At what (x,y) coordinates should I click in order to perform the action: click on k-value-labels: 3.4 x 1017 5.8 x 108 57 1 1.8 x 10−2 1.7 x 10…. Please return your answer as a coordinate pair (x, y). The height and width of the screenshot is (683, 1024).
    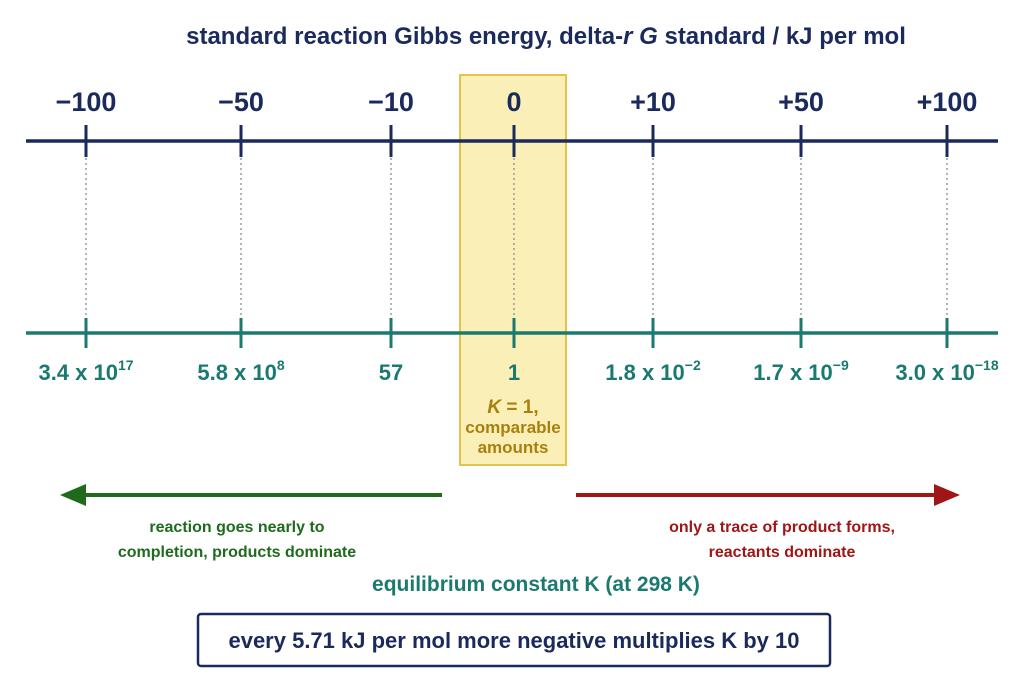
    Looking at the image, I should click on (518, 371).